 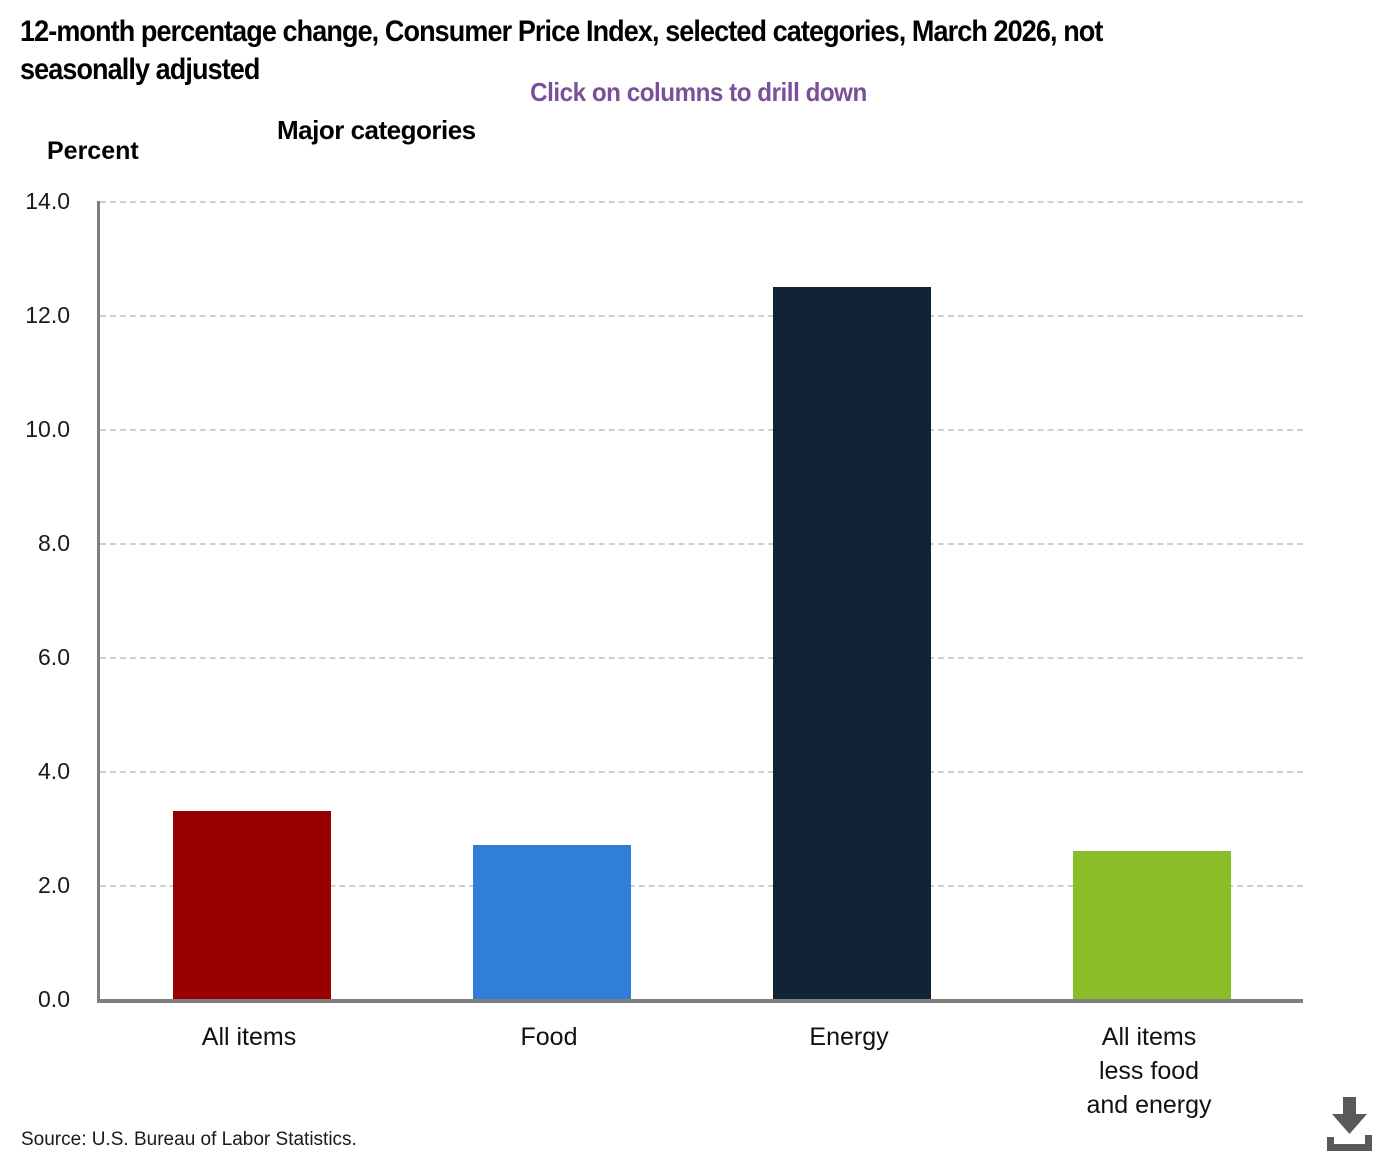 I want to click on y-tick-label: 10.0, so click(x=47, y=429).